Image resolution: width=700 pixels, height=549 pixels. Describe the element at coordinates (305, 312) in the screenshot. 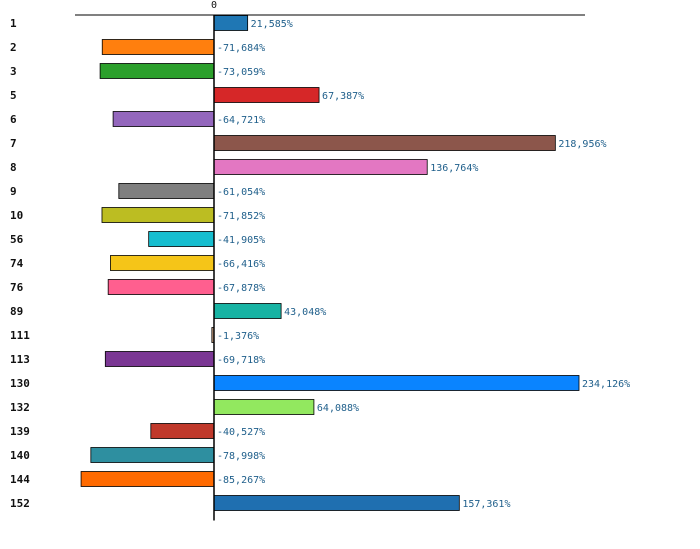

I see `value-label: 43,048%` at that location.